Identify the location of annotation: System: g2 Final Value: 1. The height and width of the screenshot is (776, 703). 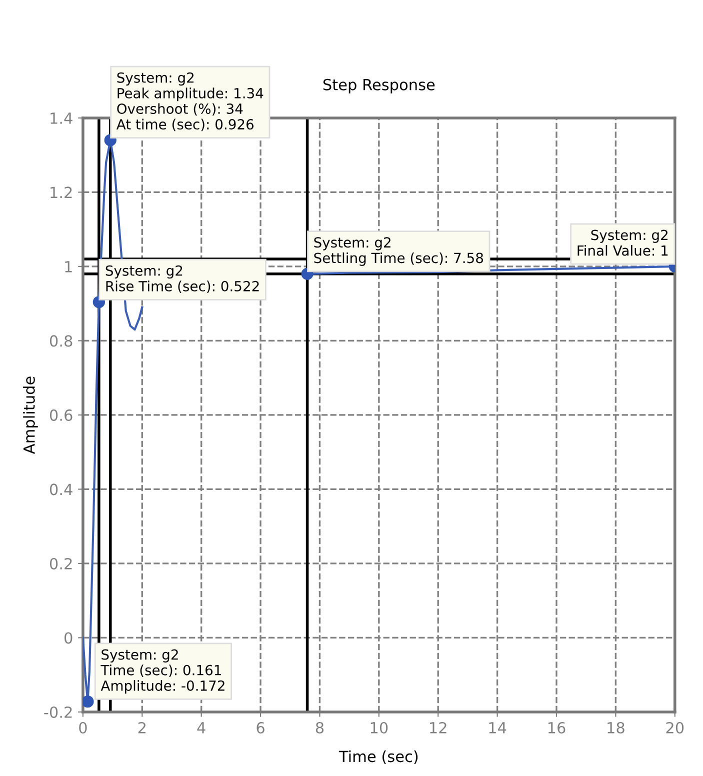
(623, 243).